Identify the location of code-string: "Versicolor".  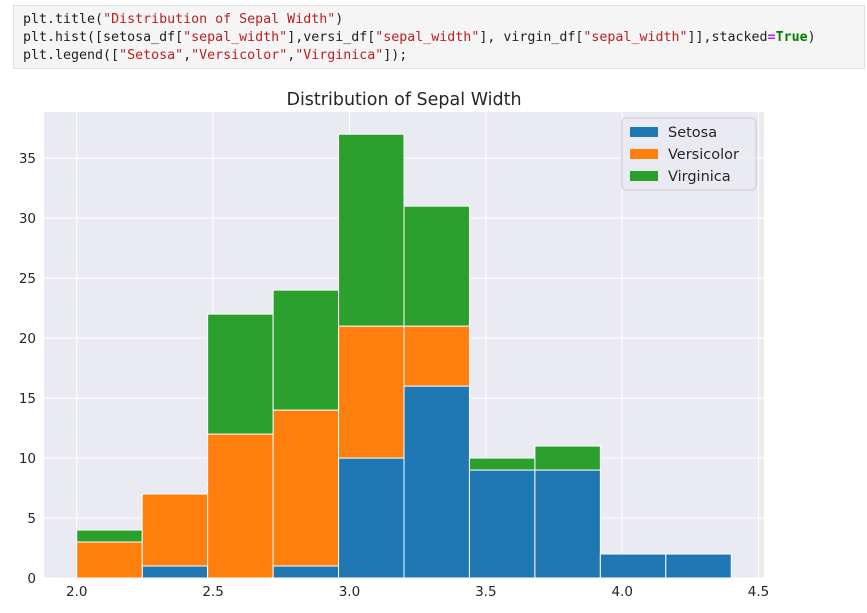
(239, 55).